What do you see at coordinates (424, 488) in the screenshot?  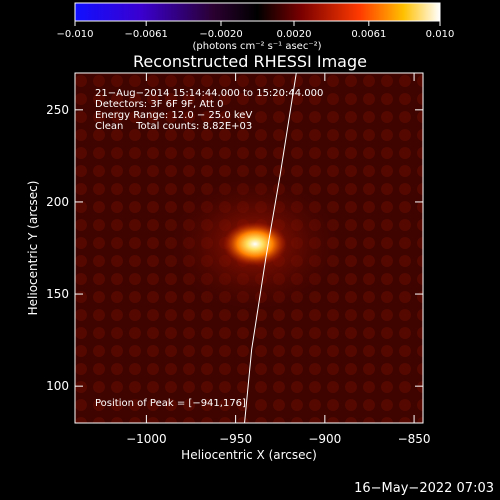 I see `timestamp: 16−May−2022 07:03` at bounding box center [424, 488].